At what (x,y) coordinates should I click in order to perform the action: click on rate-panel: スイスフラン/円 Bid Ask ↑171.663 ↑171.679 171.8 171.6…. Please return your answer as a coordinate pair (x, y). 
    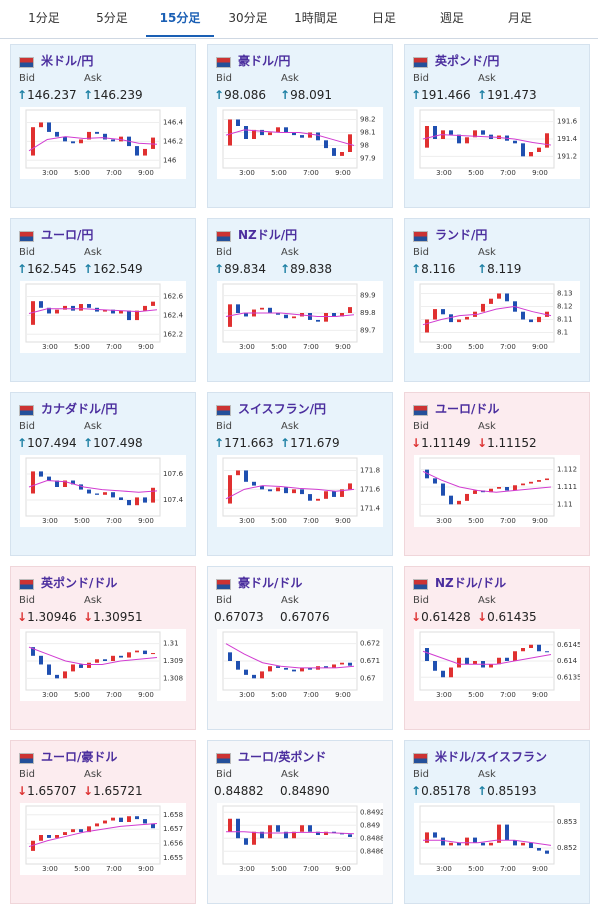
    Looking at the image, I should click on (300, 474).